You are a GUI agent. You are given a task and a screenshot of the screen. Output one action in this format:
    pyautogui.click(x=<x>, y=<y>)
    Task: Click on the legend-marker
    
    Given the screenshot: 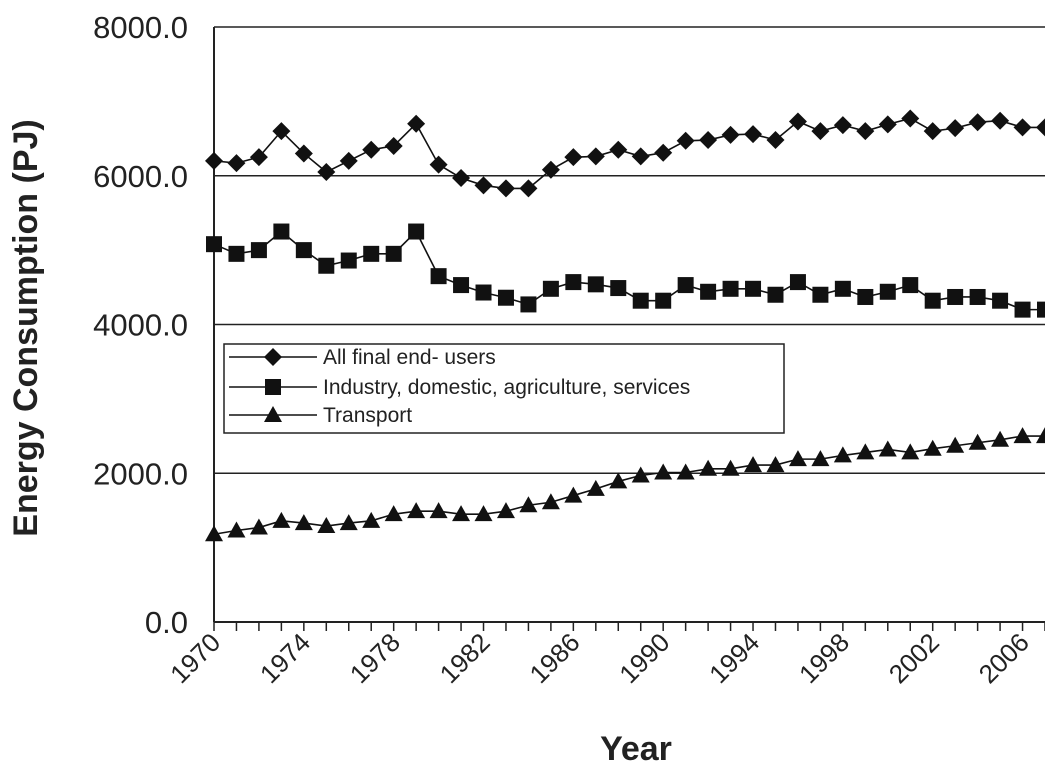 What is the action you would take?
    pyautogui.click(x=273, y=414)
    